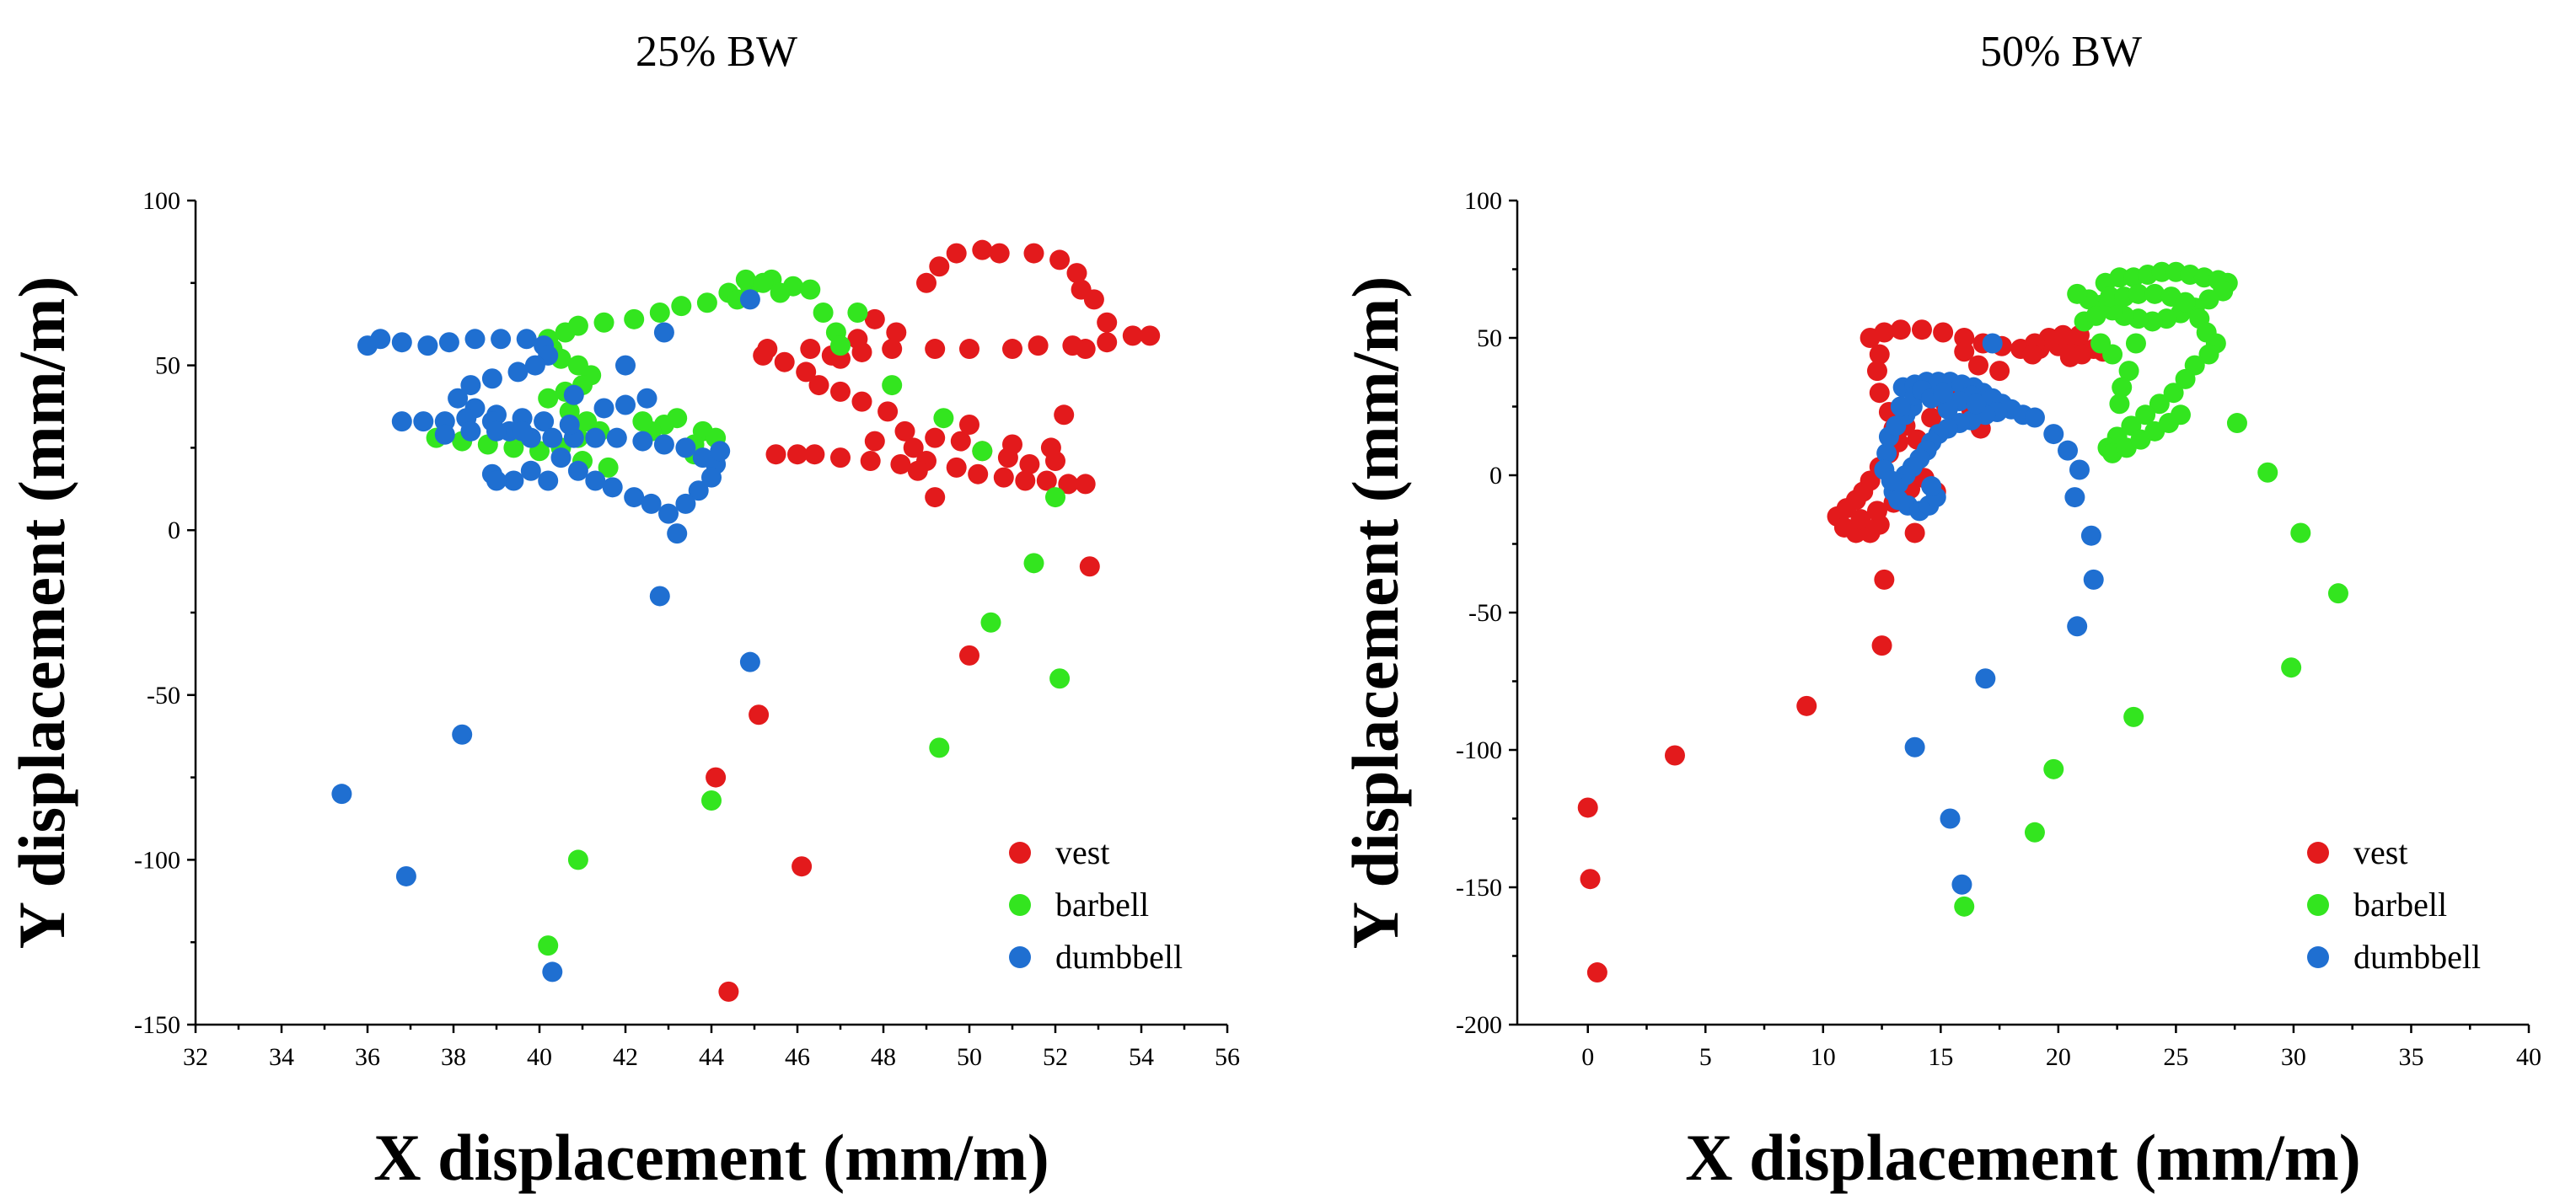  What do you see at coordinates (969, 1057) in the screenshot?
I see `x-tick-label: 50` at bounding box center [969, 1057].